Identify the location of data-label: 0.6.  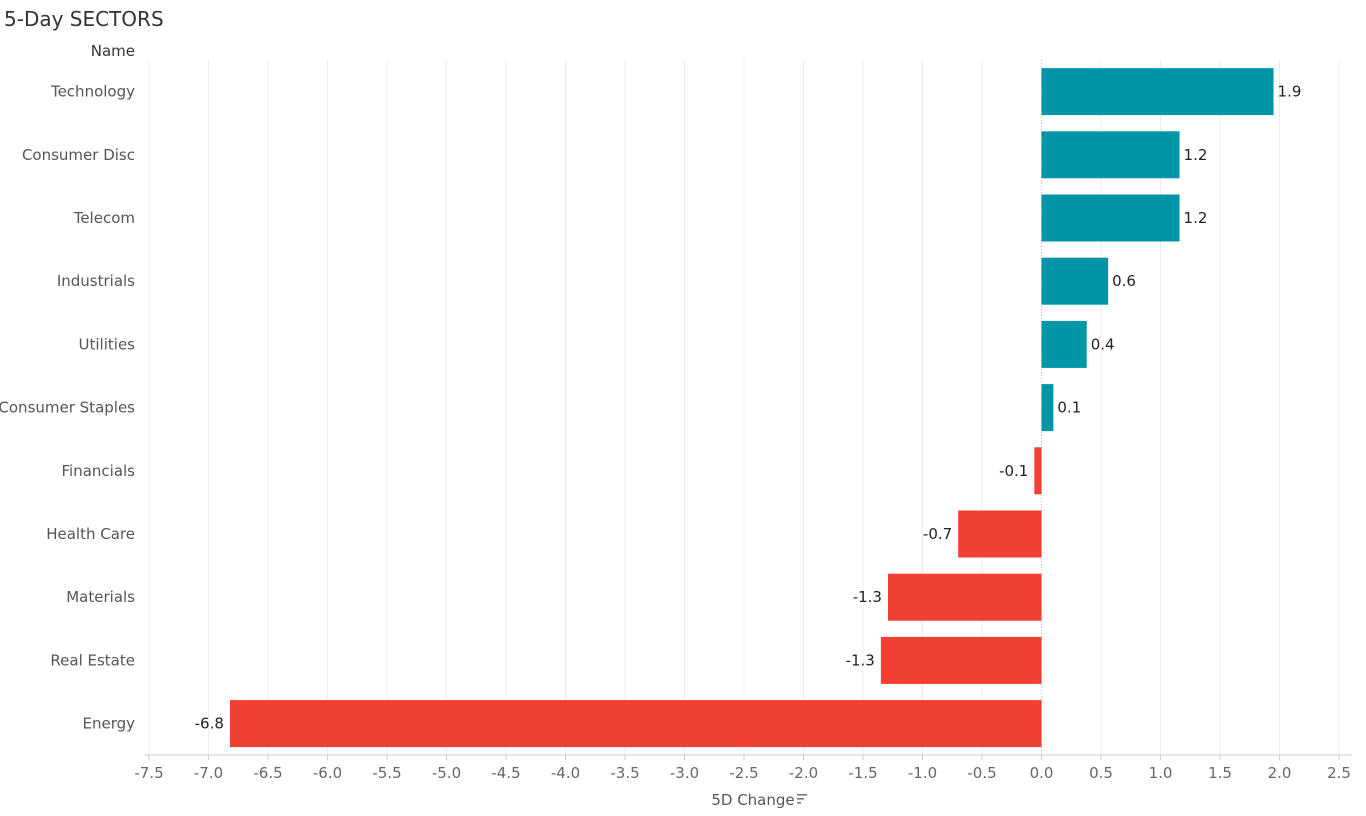
(1124, 281).